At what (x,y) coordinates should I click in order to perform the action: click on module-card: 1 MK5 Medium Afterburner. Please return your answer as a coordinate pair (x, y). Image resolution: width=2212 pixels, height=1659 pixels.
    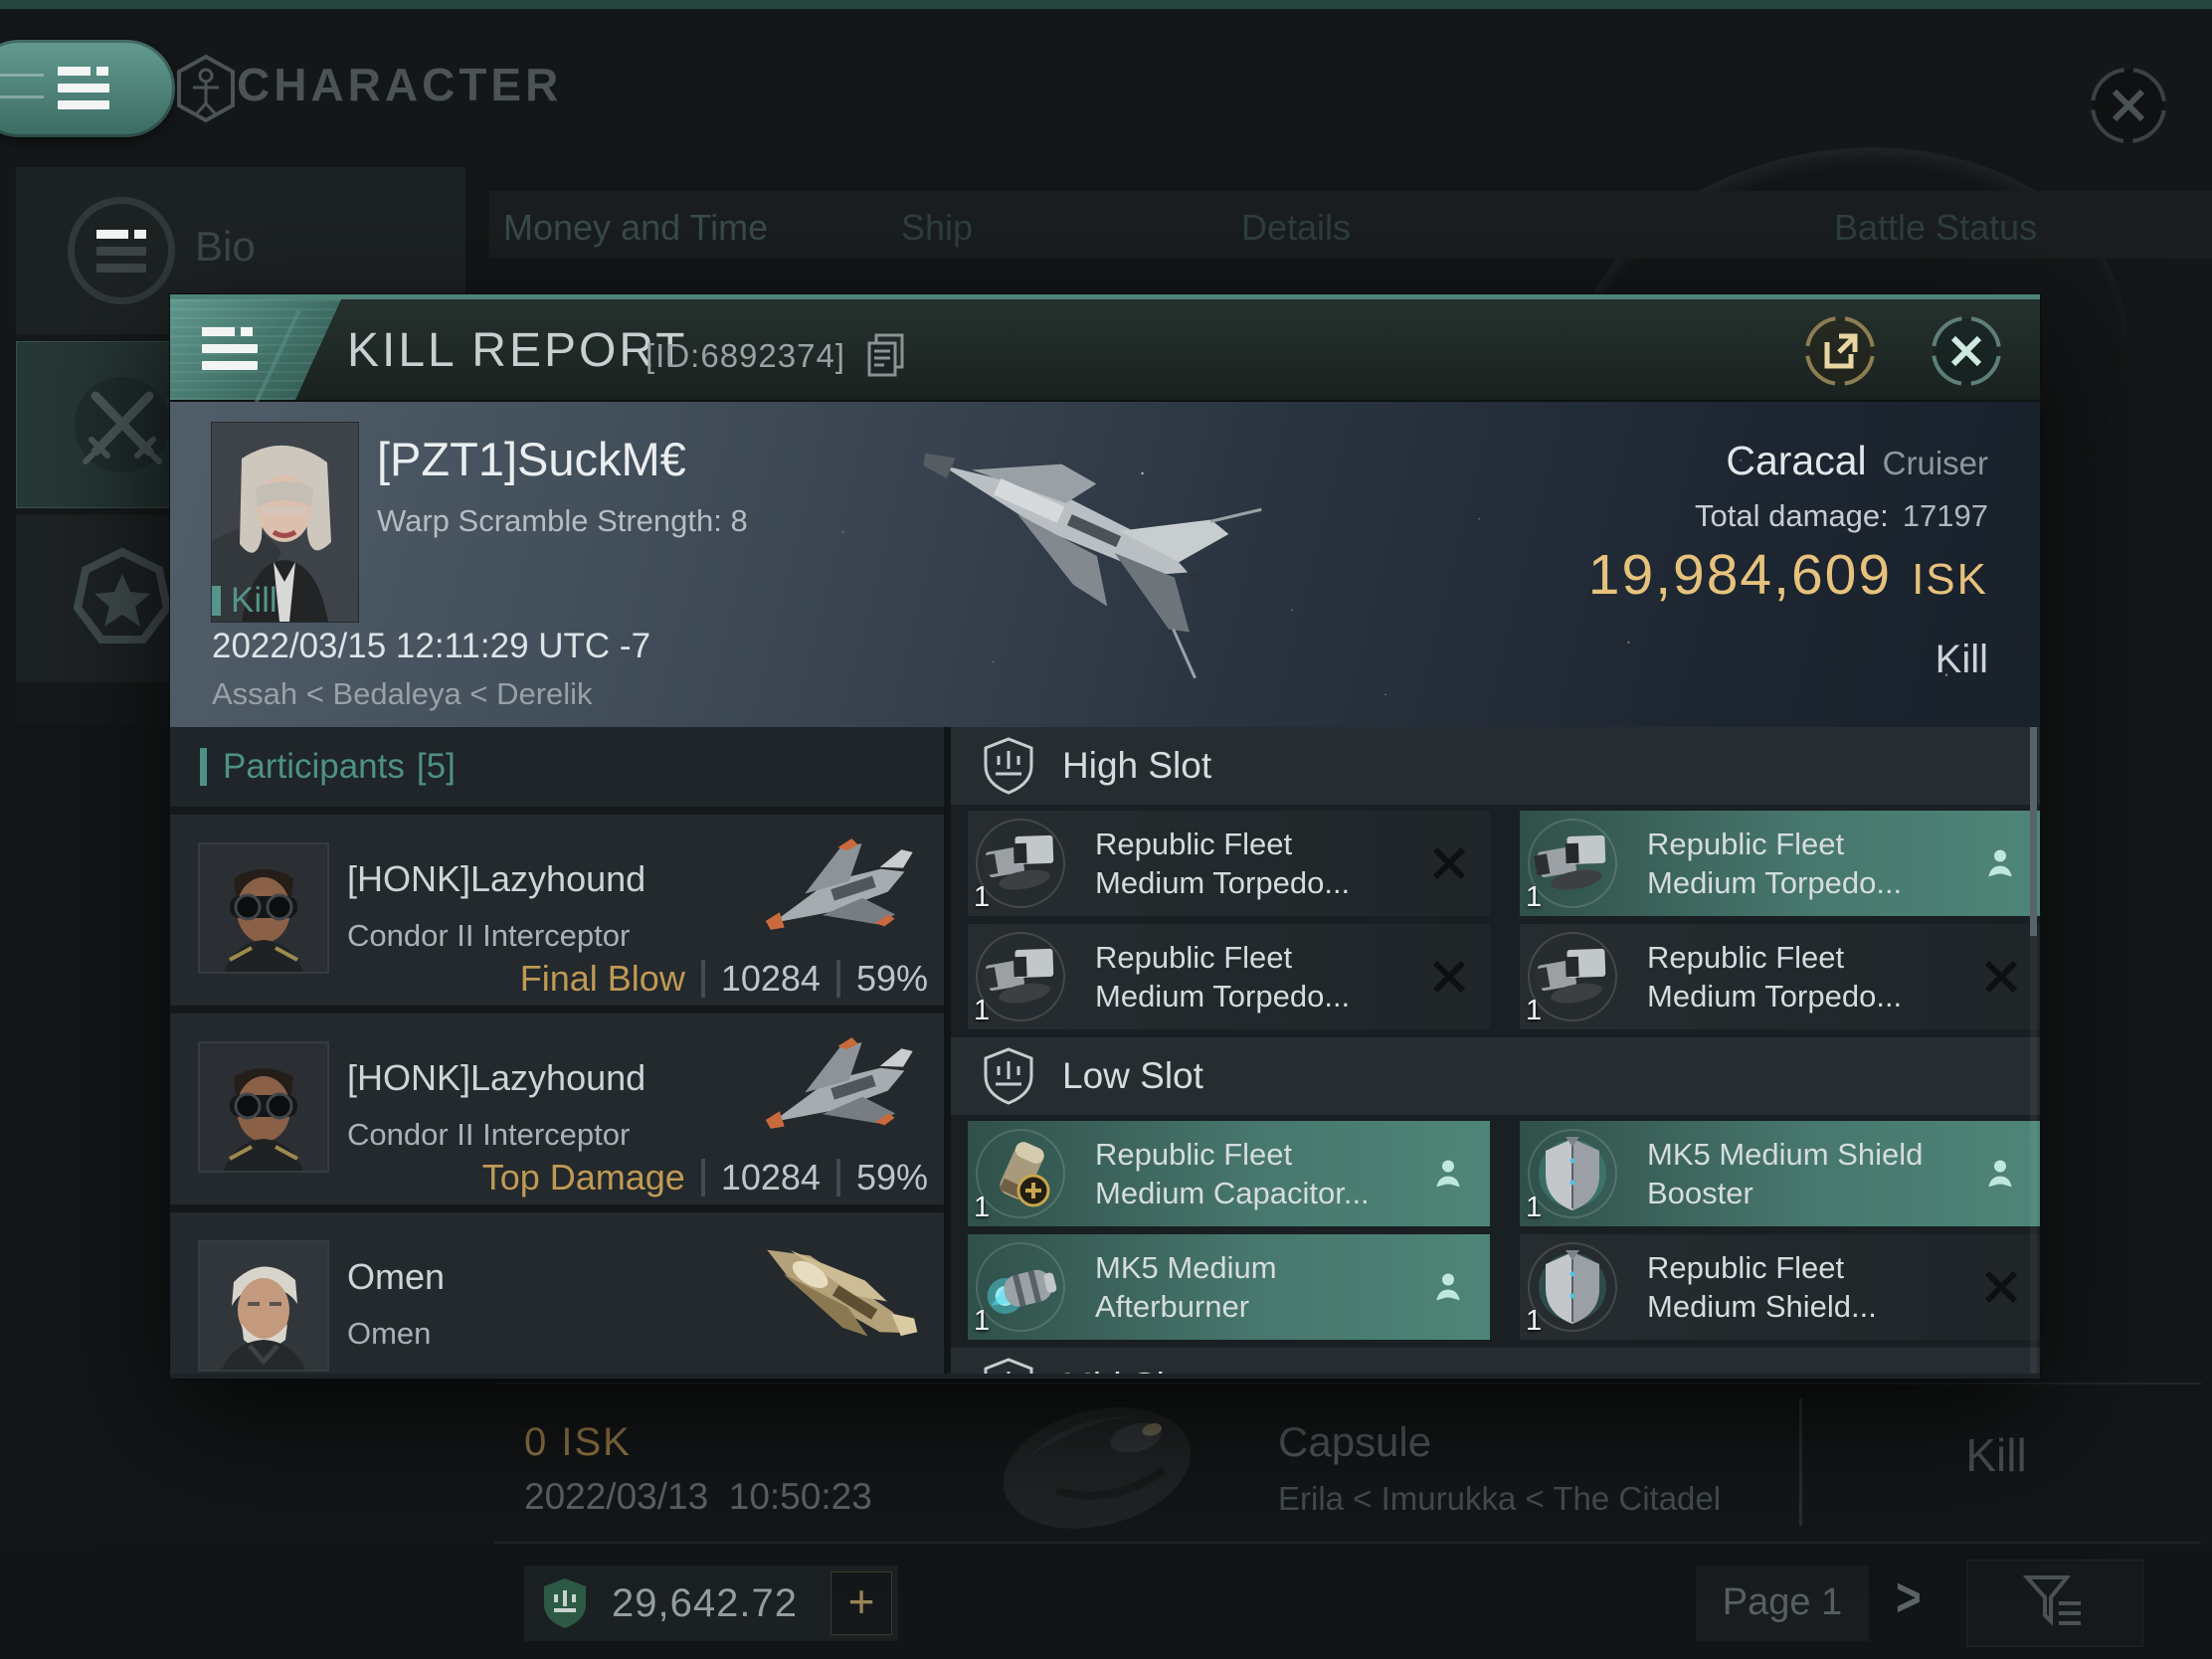
    Looking at the image, I should click on (1229, 1287).